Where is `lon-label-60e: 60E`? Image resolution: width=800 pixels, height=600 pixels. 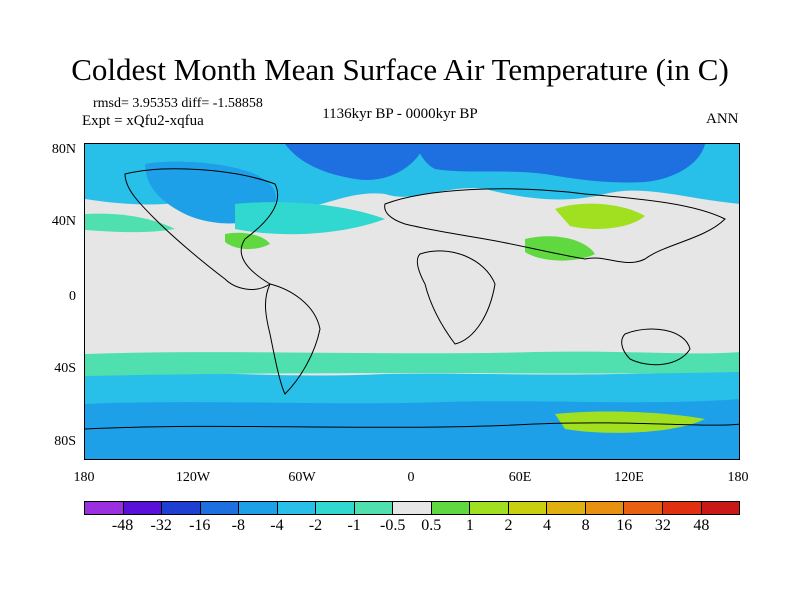 lon-label-60e: 60E is located at coordinates (520, 477).